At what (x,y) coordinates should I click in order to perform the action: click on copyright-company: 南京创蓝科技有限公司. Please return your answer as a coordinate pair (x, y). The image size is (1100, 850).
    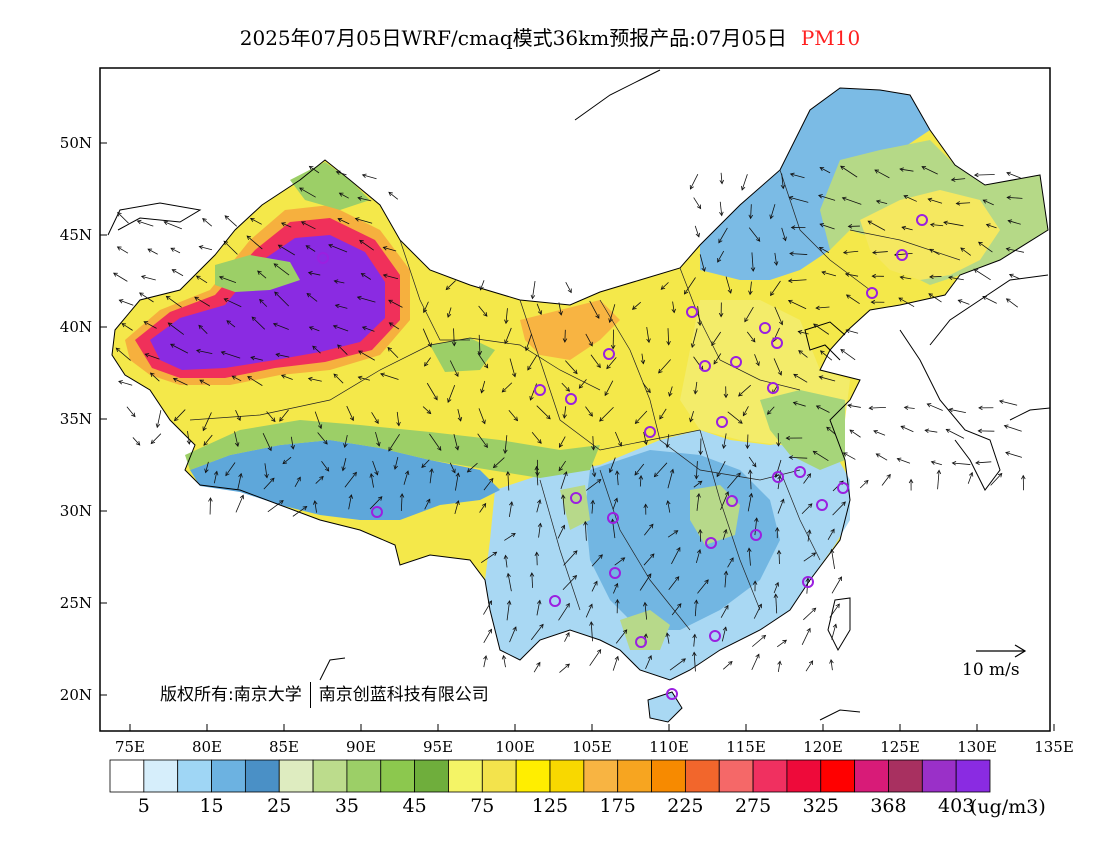
    Looking at the image, I should click on (403, 695).